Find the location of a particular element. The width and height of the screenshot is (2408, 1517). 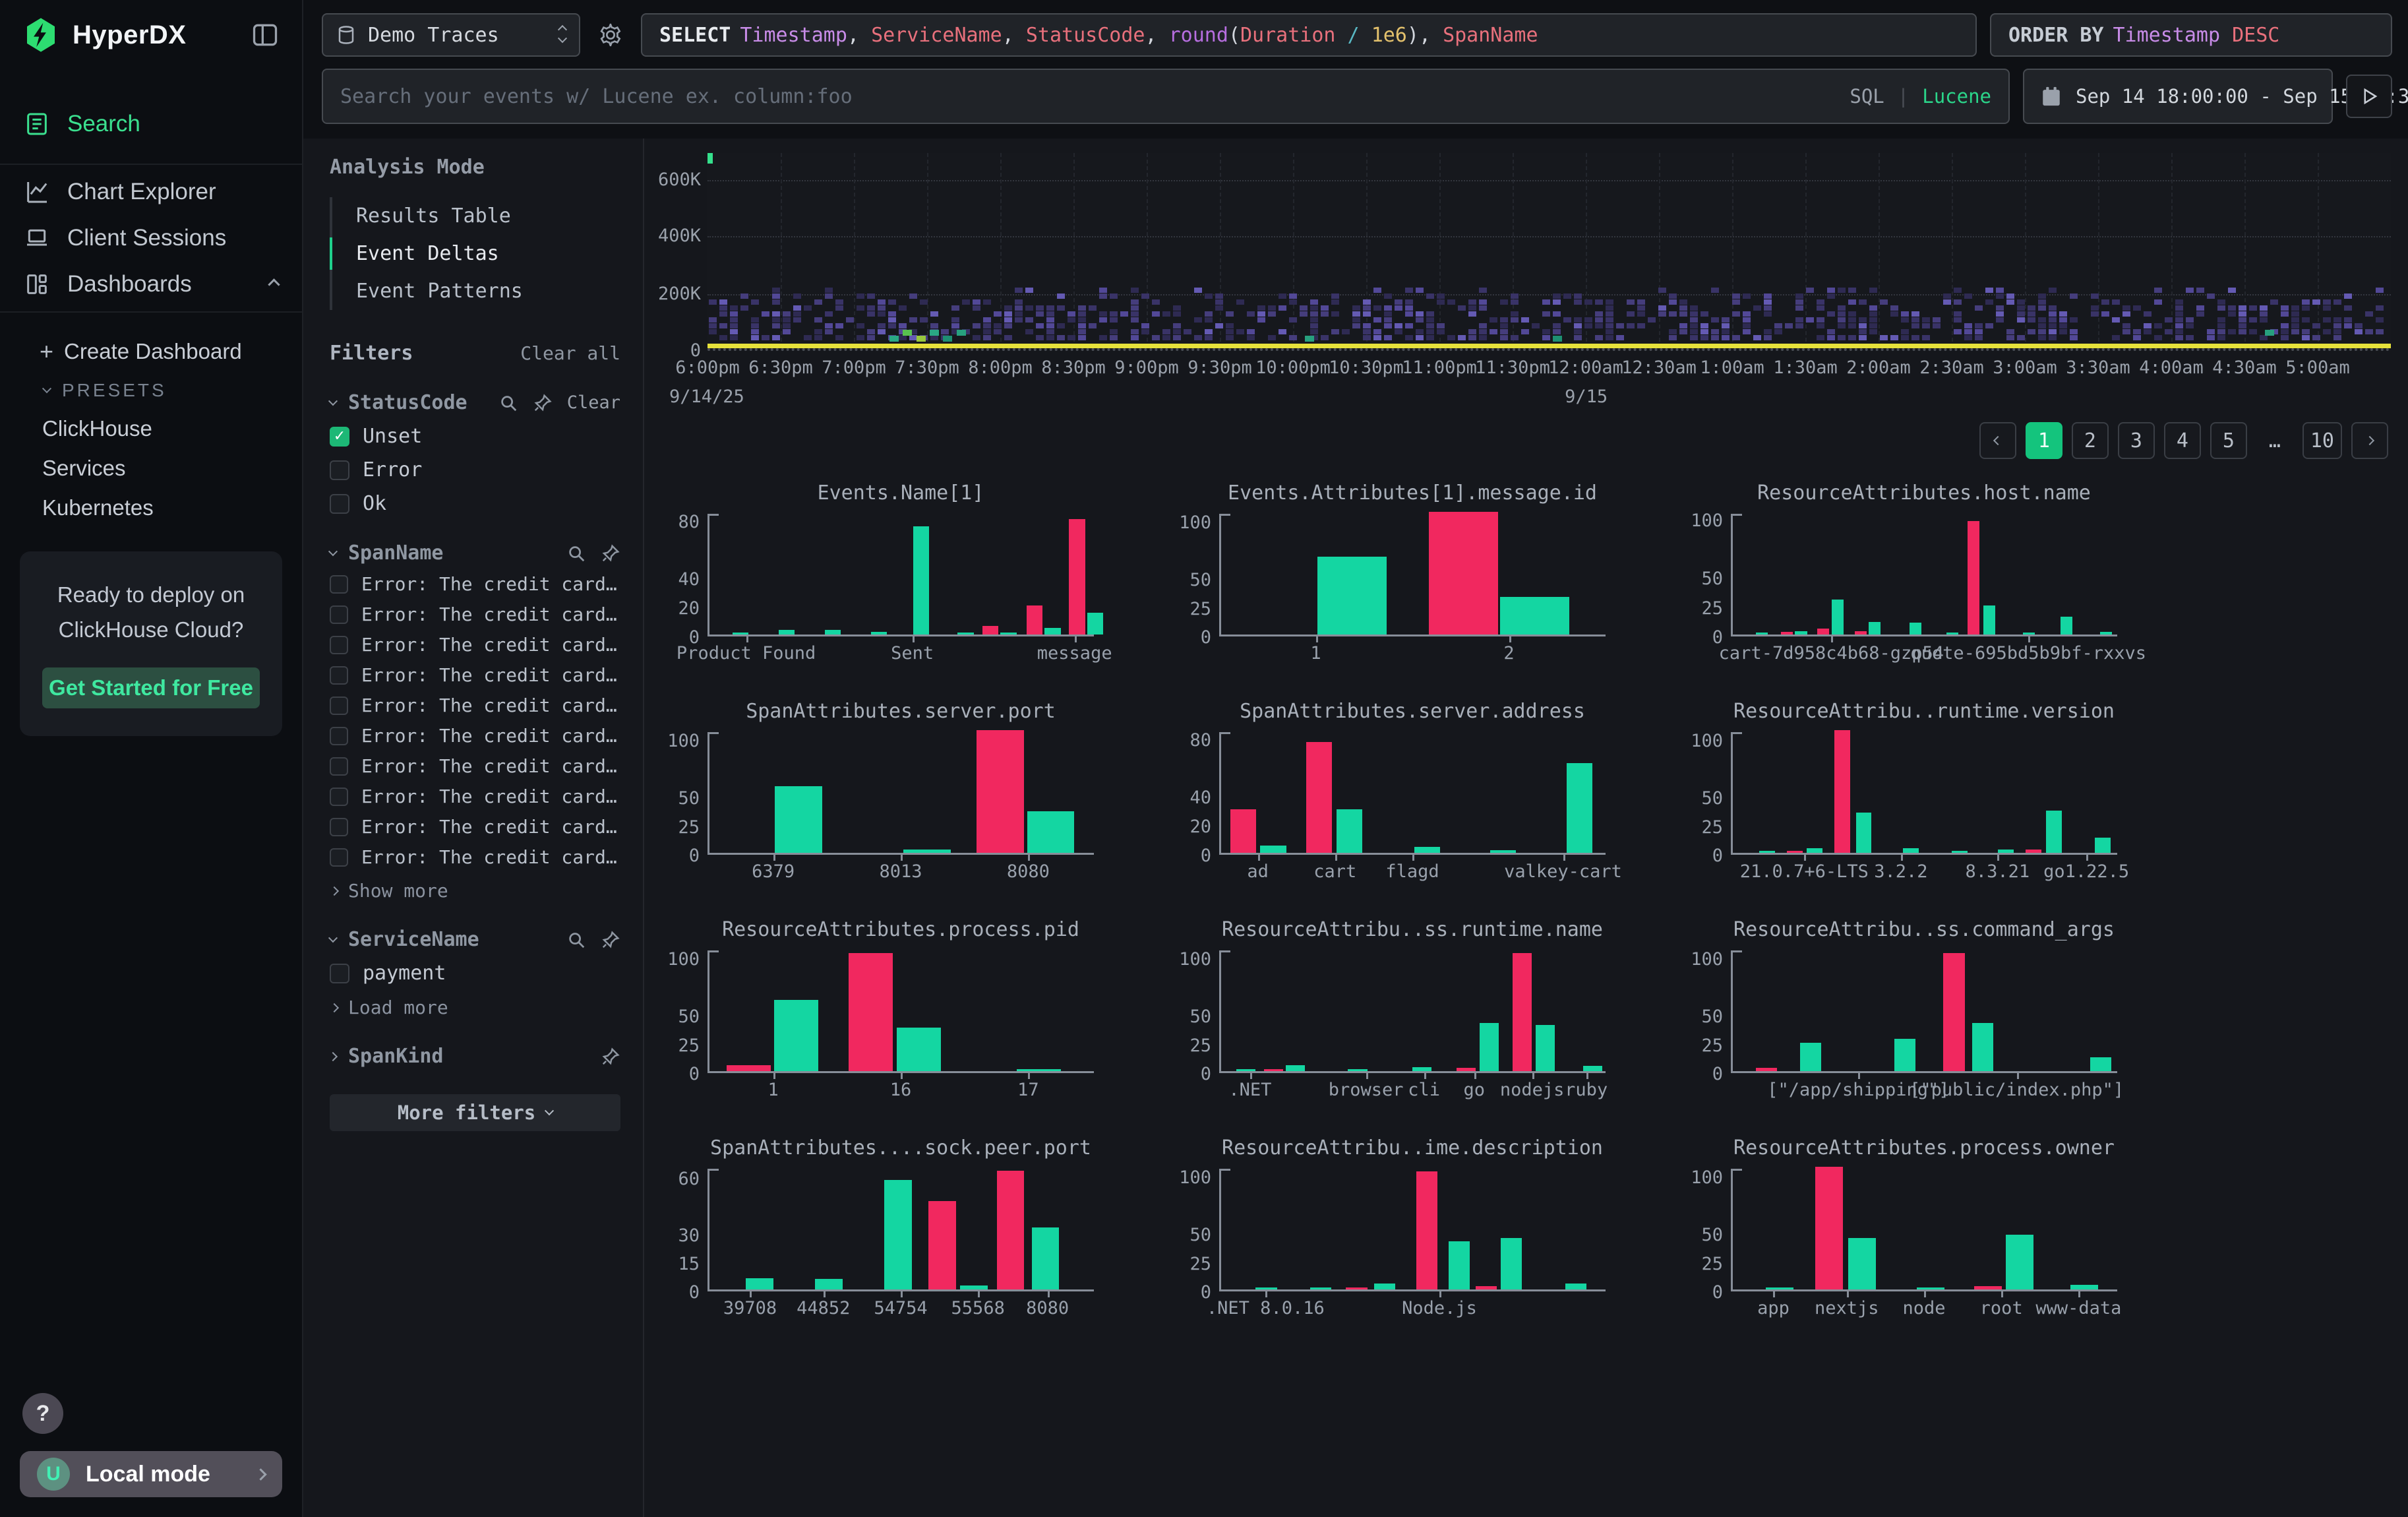

analysis-mode-results-table: Results Table is located at coordinates (433, 216).